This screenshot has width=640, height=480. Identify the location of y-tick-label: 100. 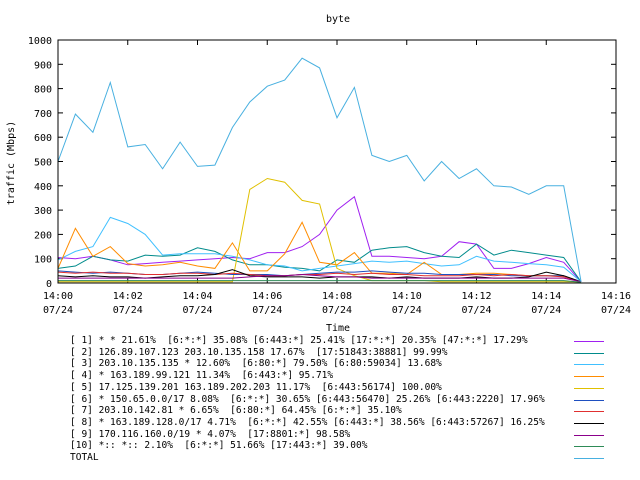
(43, 260).